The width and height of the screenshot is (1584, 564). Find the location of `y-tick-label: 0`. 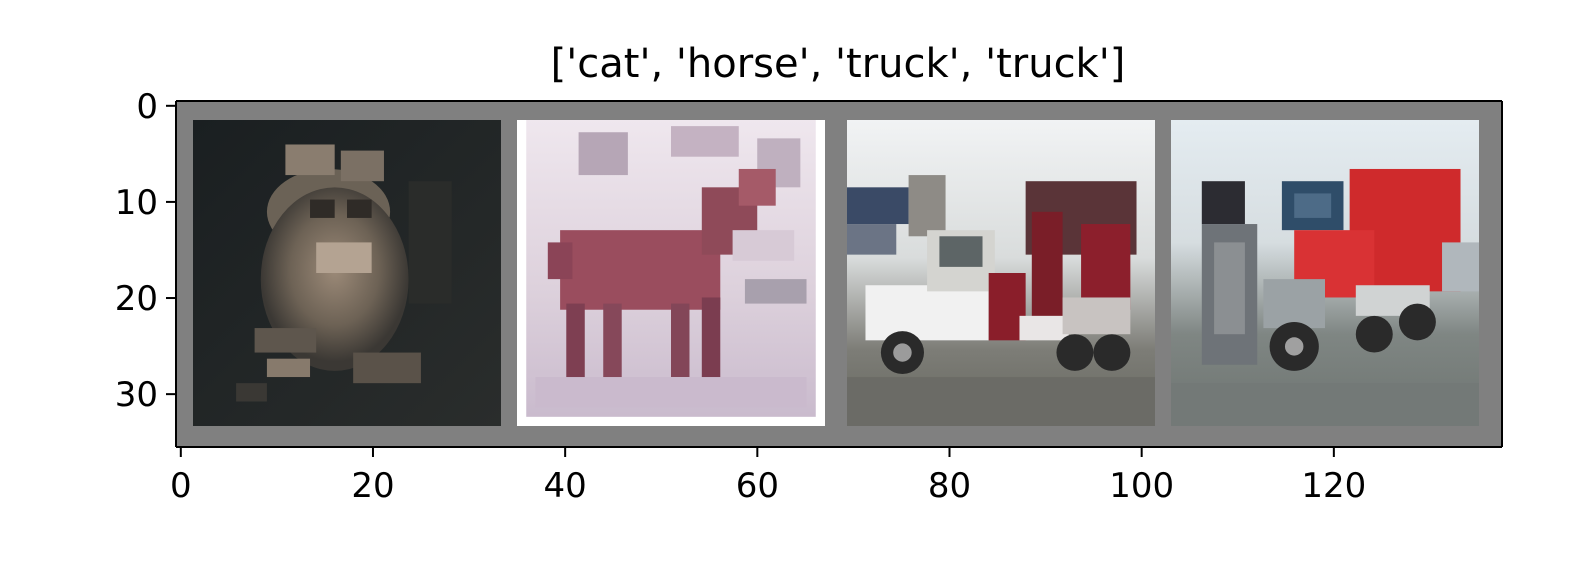

y-tick-label: 0 is located at coordinates (147, 107).